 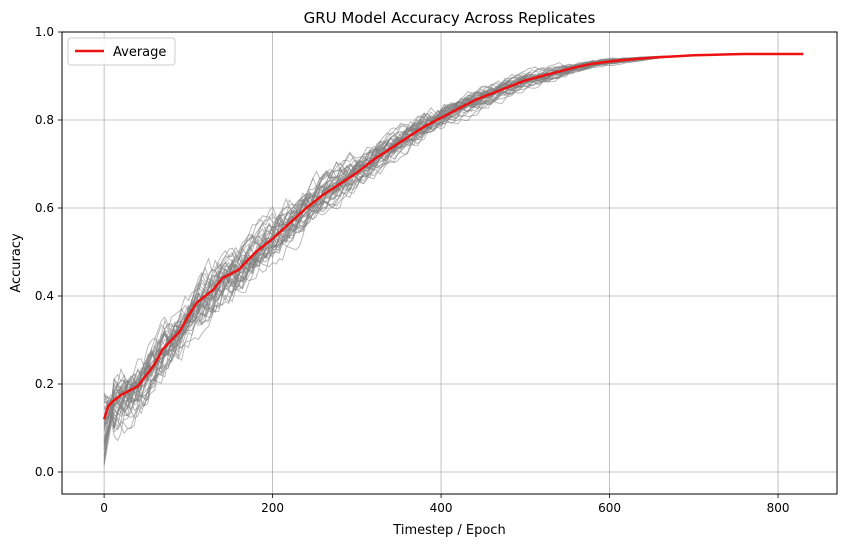 I want to click on x-tick-label: 400, so click(x=441, y=508).